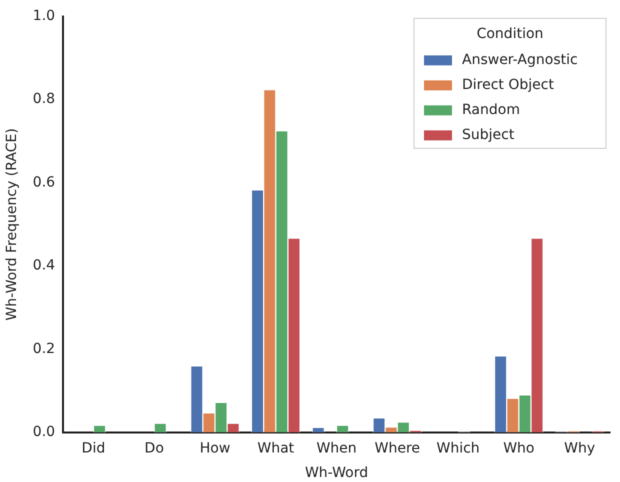 The width and height of the screenshot is (620, 482). What do you see at coordinates (44, 266) in the screenshot?
I see `y-tick-label: 0.4` at bounding box center [44, 266].